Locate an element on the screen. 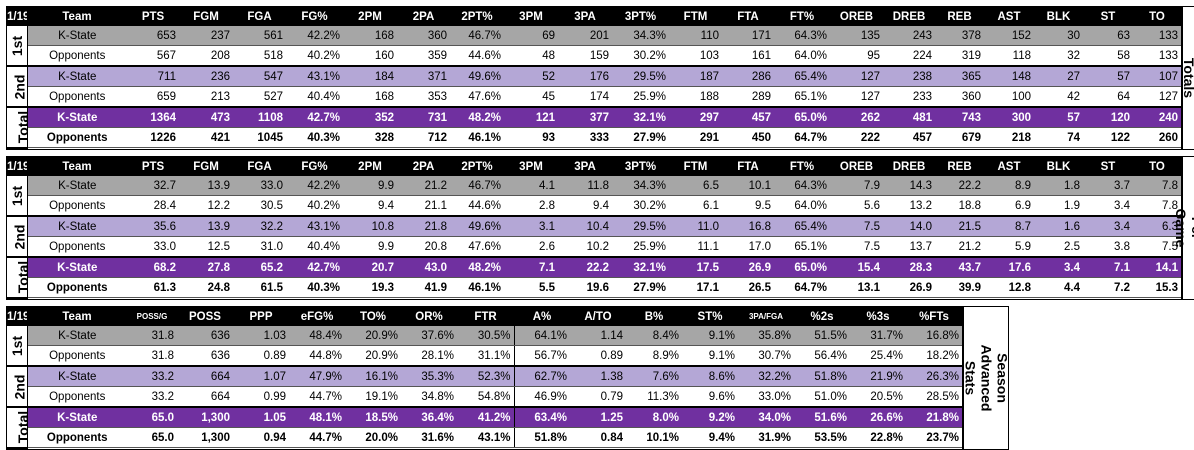 The image size is (1194, 450). stat-cell: 64.3% is located at coordinates (802, 186).